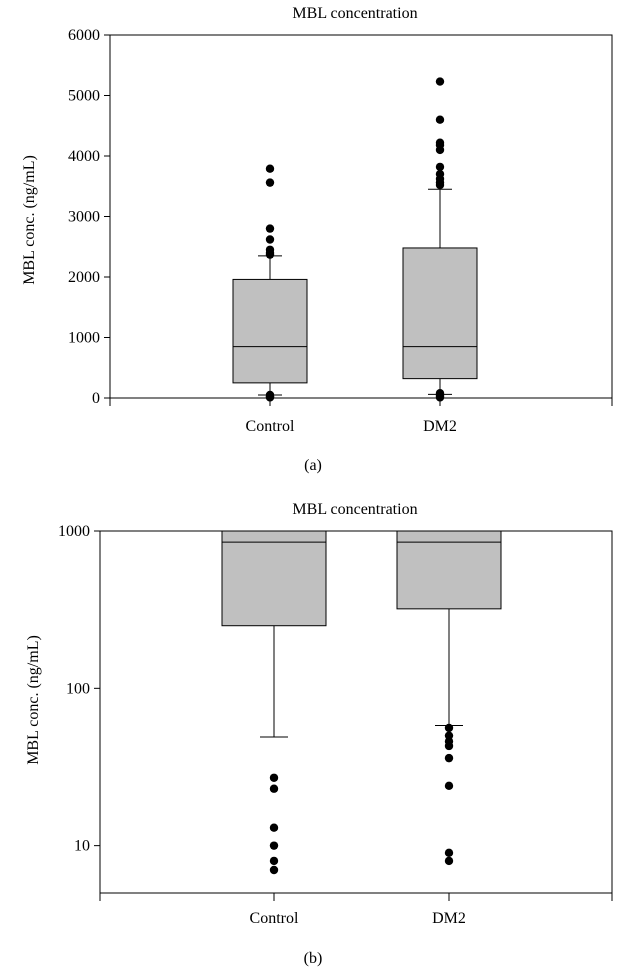  I want to click on panel-a-ylabel: MBL conc. (ng/mL), so click(29, 220).